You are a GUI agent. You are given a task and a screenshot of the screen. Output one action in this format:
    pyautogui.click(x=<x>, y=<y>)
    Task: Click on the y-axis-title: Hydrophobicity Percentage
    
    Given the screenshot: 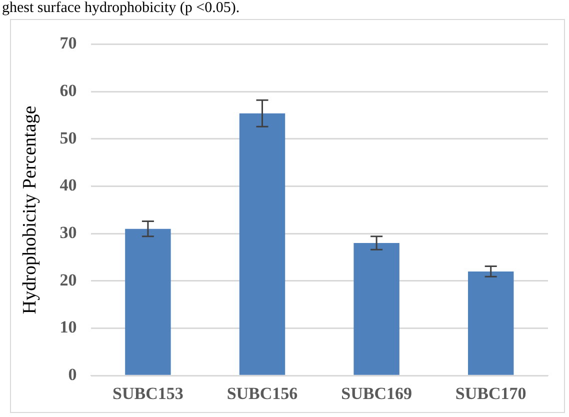 What is the action you would take?
    pyautogui.click(x=29, y=210)
    